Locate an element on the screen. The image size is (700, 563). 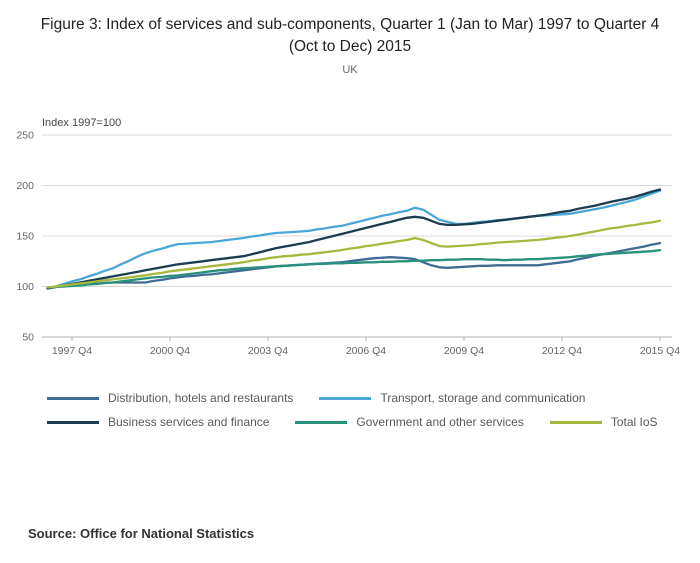
government-line-swatch is located at coordinates (321, 422).